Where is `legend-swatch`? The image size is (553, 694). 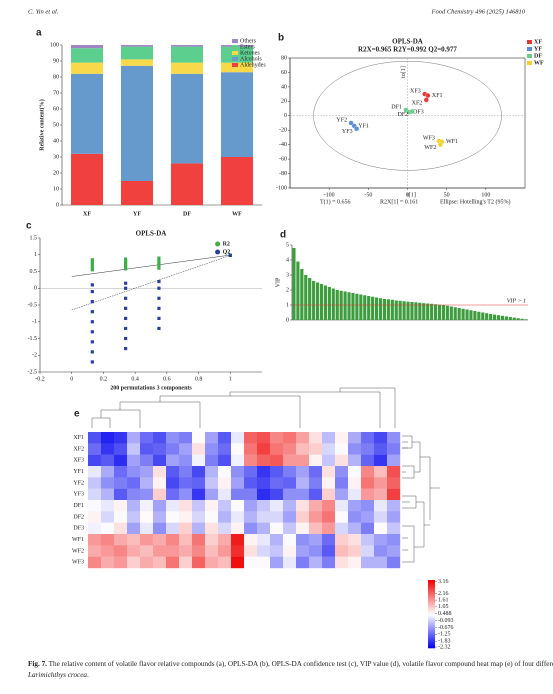
legend-swatch is located at coordinates (529, 56).